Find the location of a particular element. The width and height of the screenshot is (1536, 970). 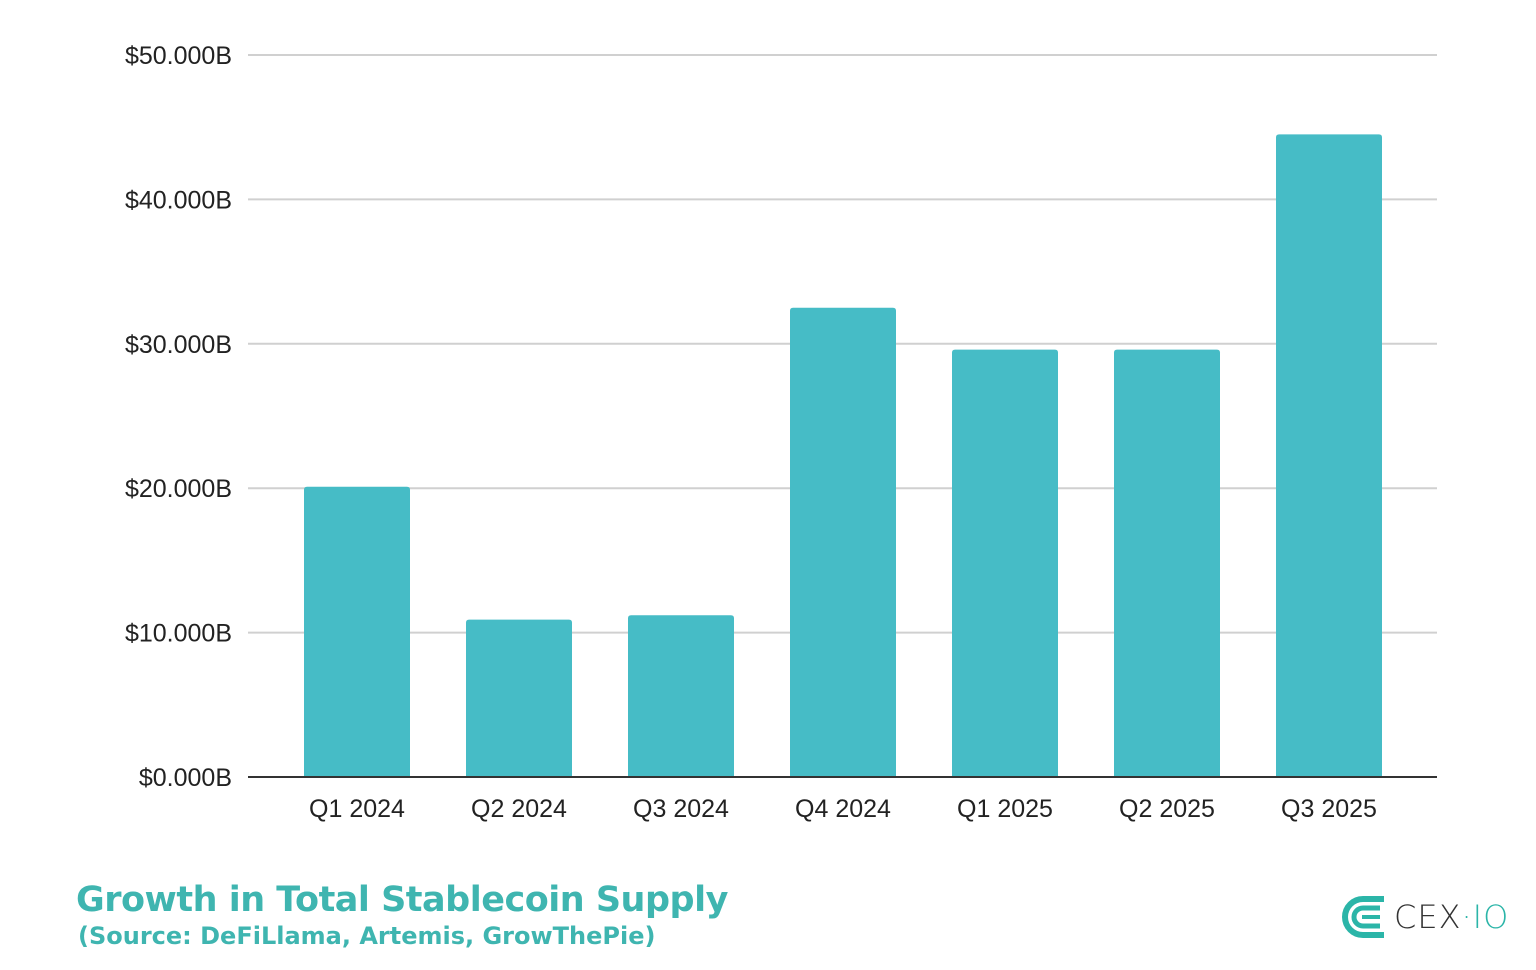

x-tick-label: Q3 2024 is located at coordinates (681, 809).